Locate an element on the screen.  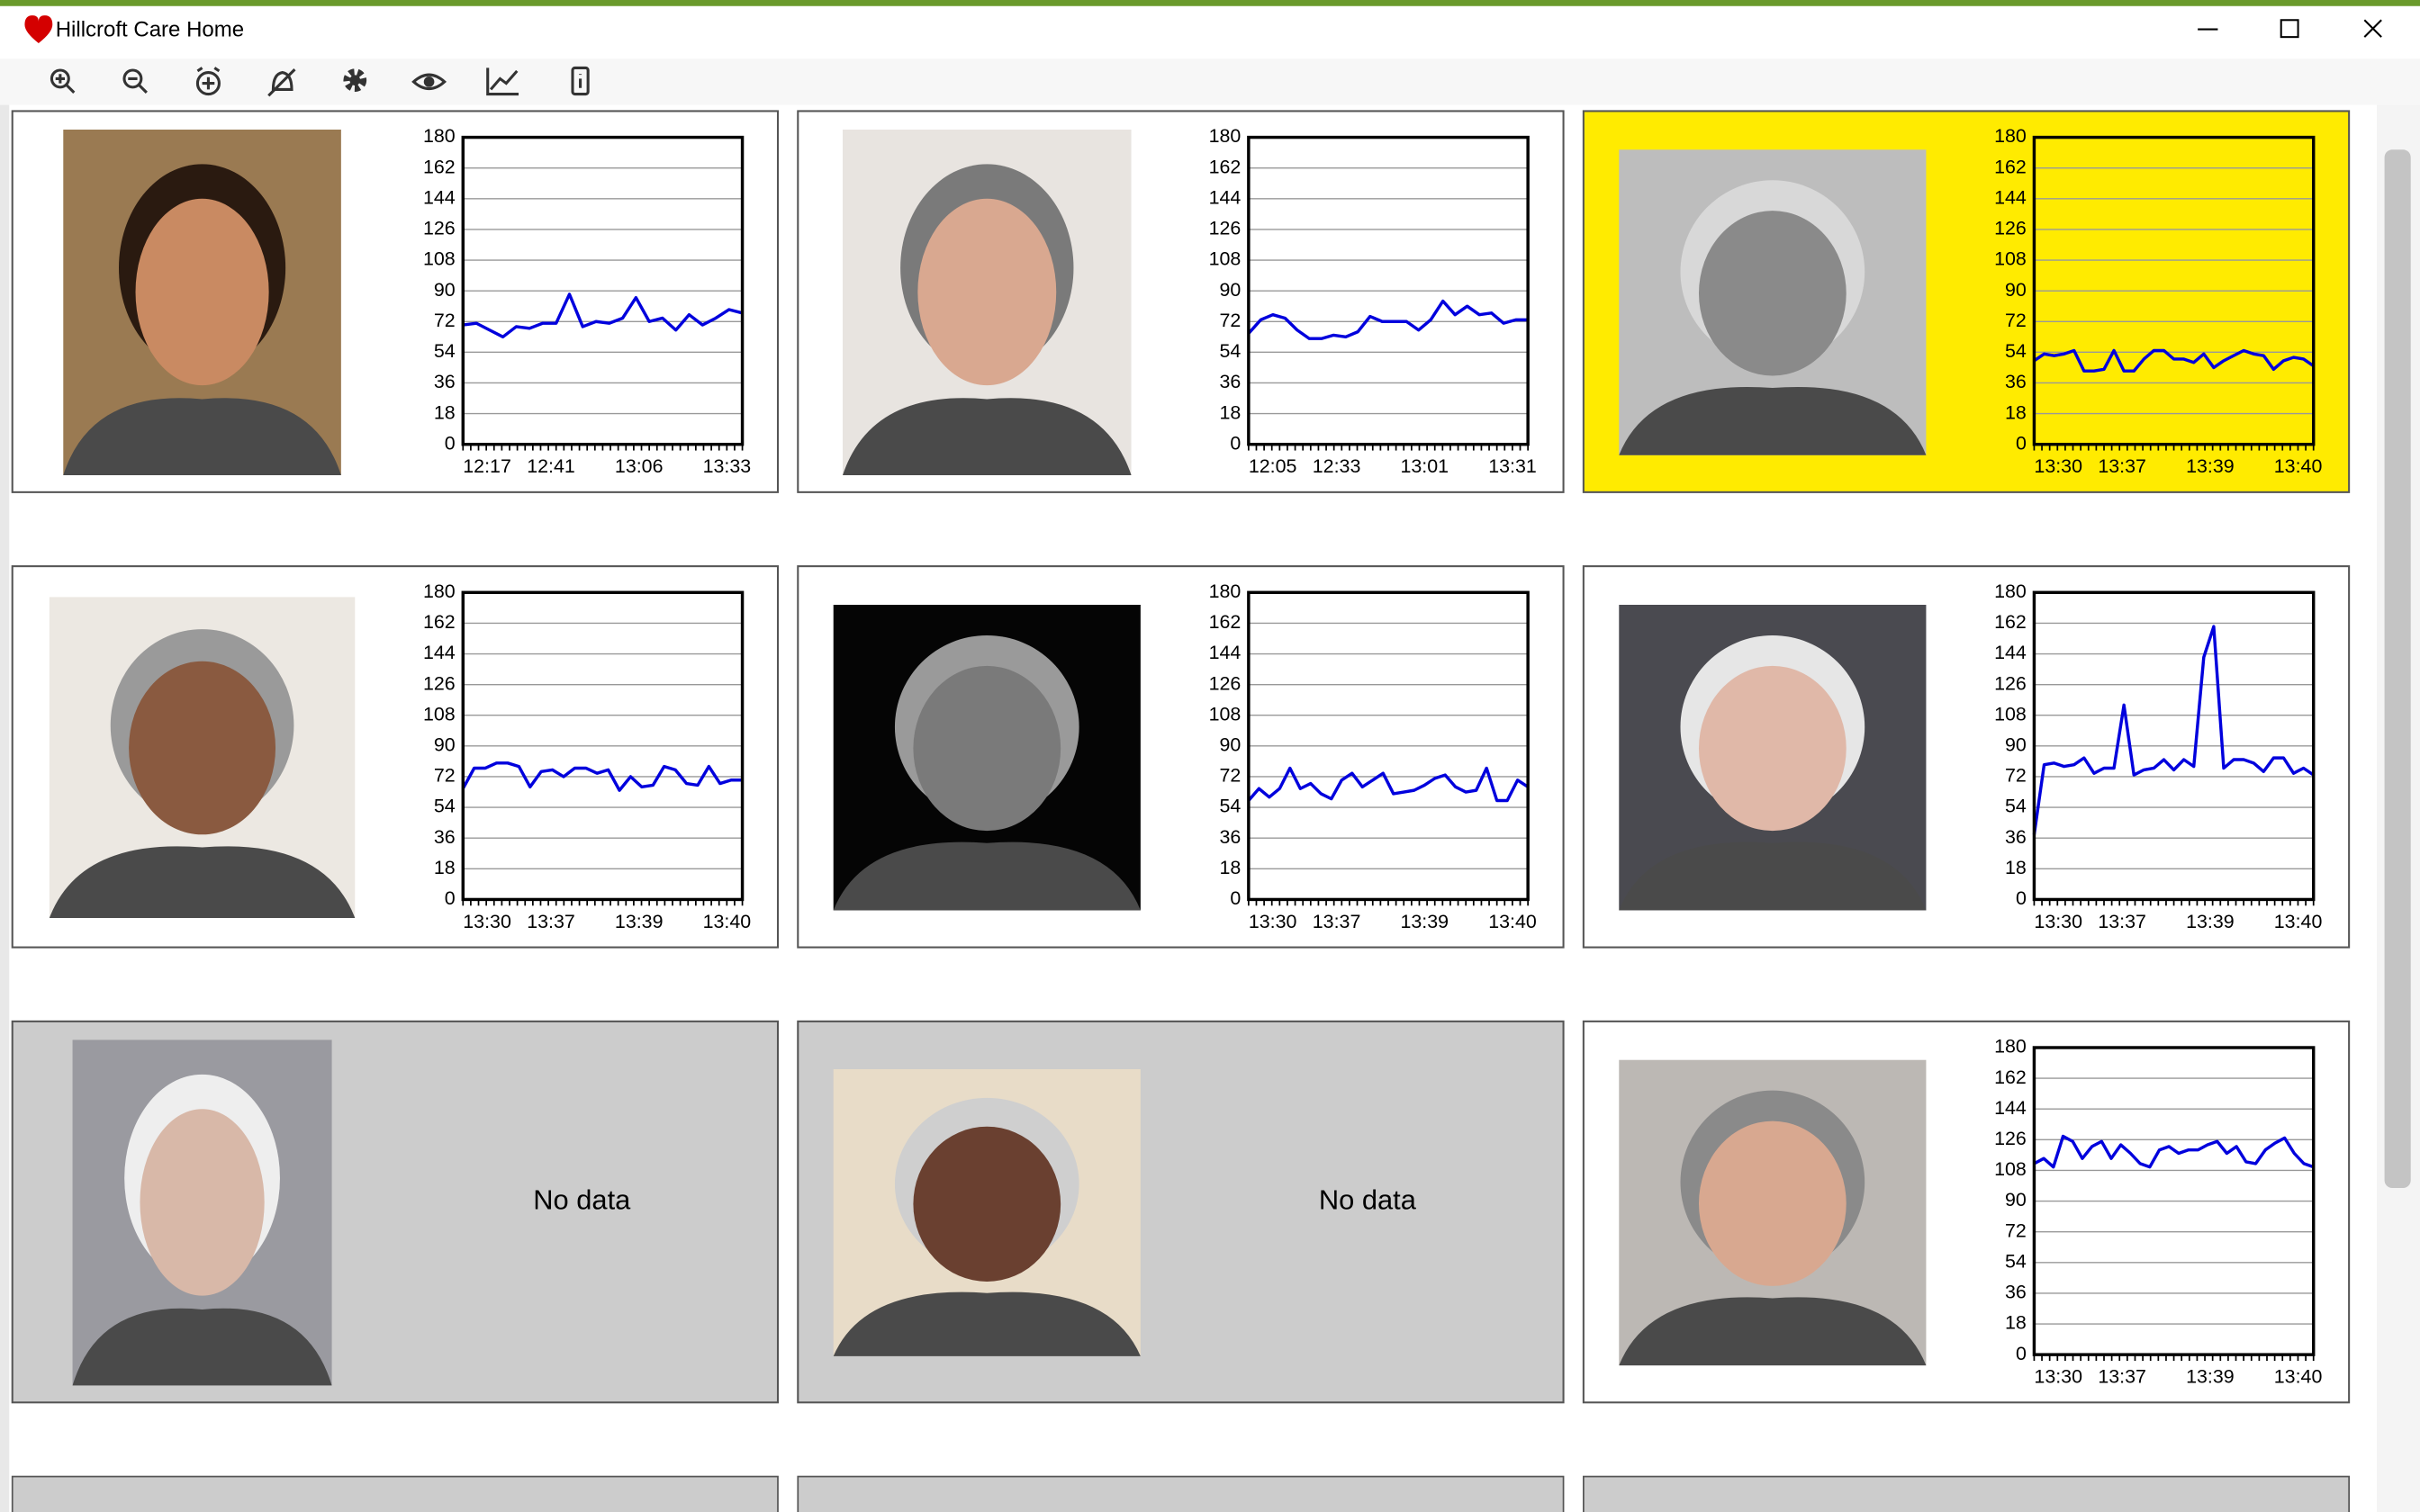
device-button is located at coordinates (580, 81).